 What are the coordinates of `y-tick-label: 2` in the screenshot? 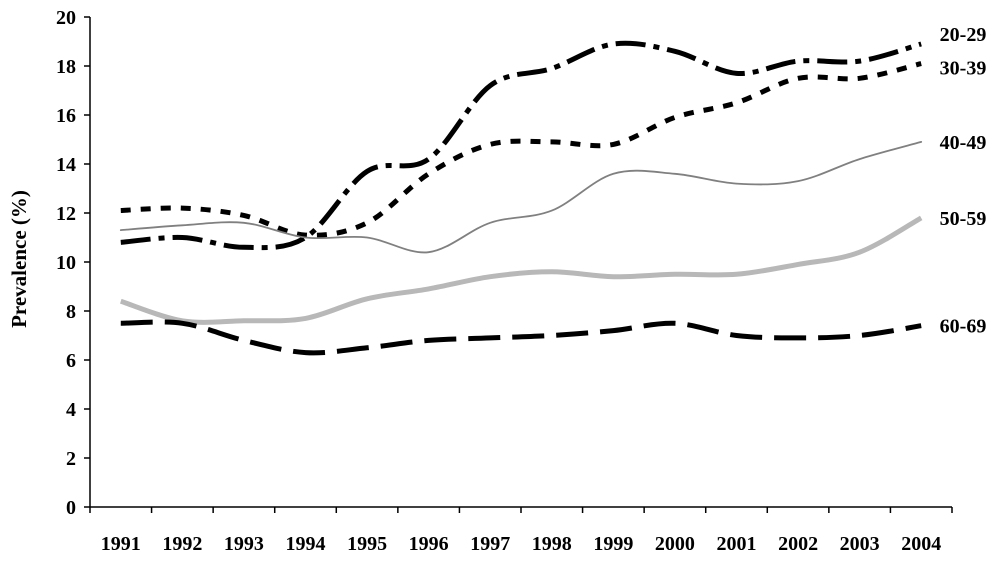 It's located at (71, 459).